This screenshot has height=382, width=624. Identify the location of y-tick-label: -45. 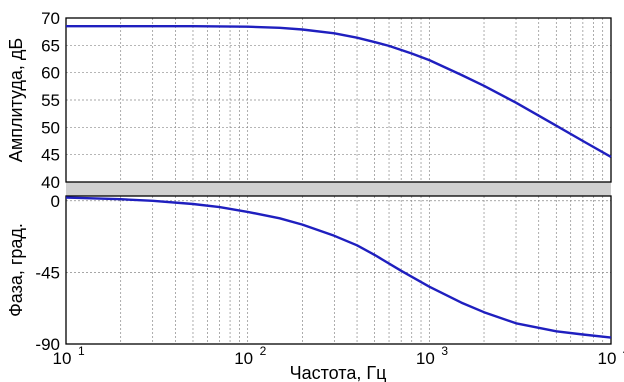
(47, 272).